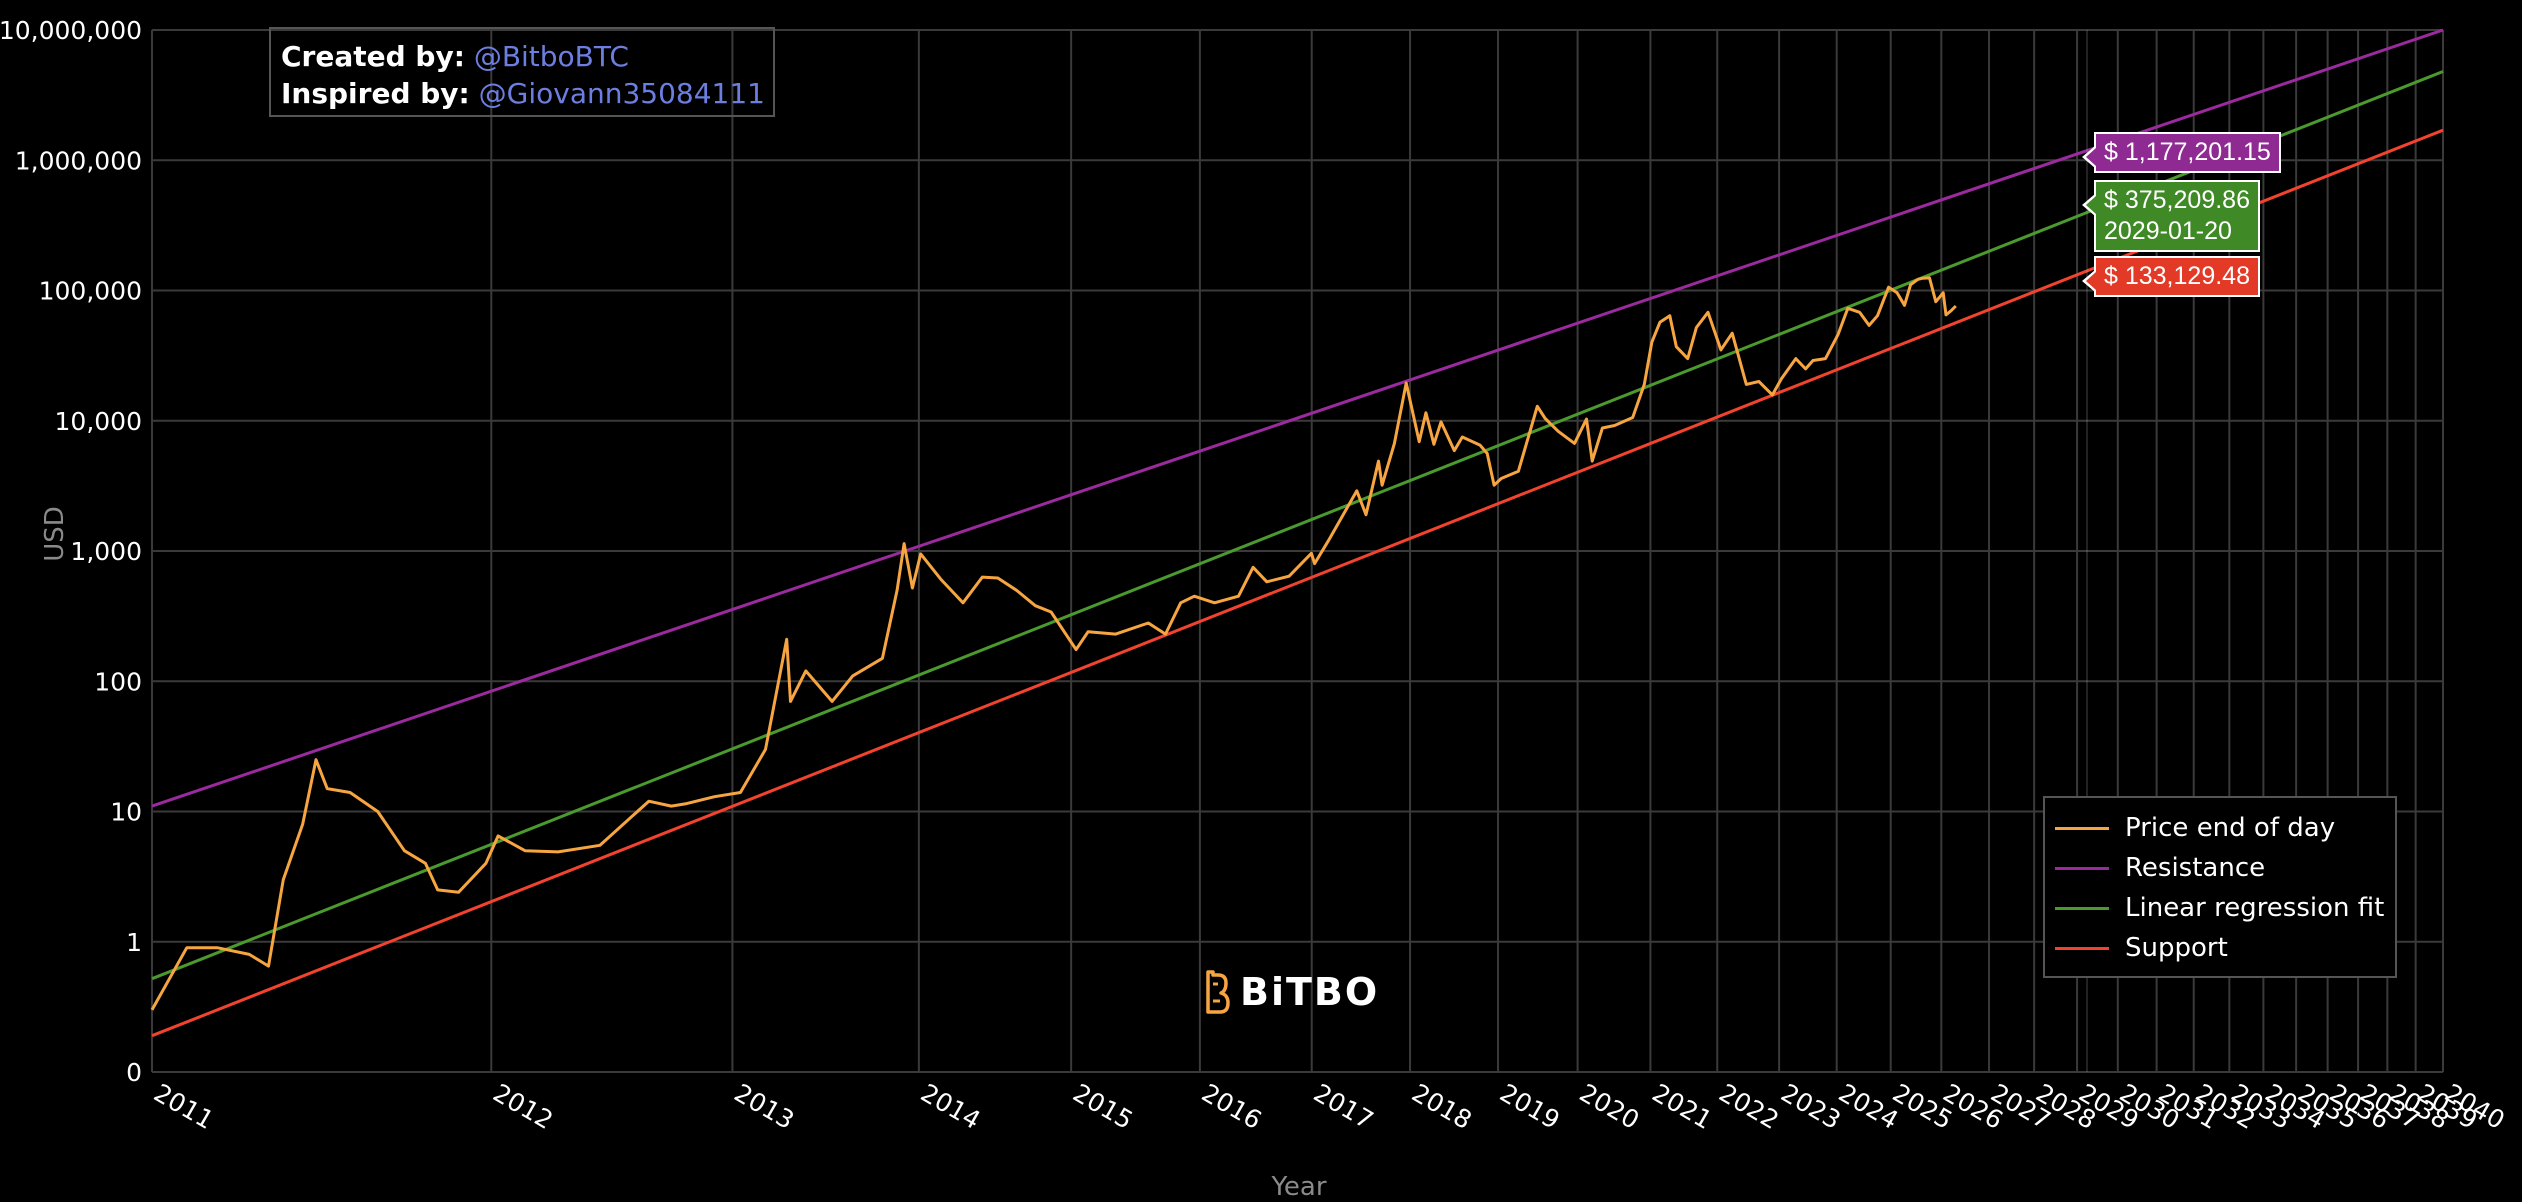 The width and height of the screenshot is (2522, 1202). I want to click on y-tick-label: 1,000, so click(106, 551).